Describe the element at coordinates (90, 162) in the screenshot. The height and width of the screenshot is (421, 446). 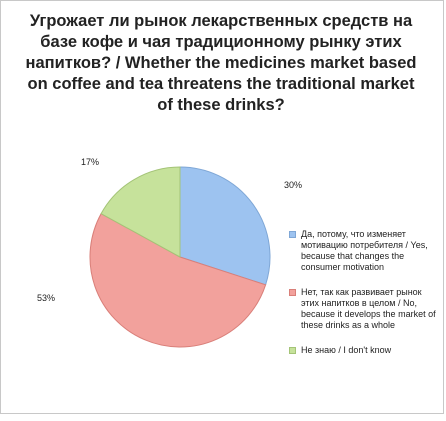
I see `data-label-3: 17%` at that location.